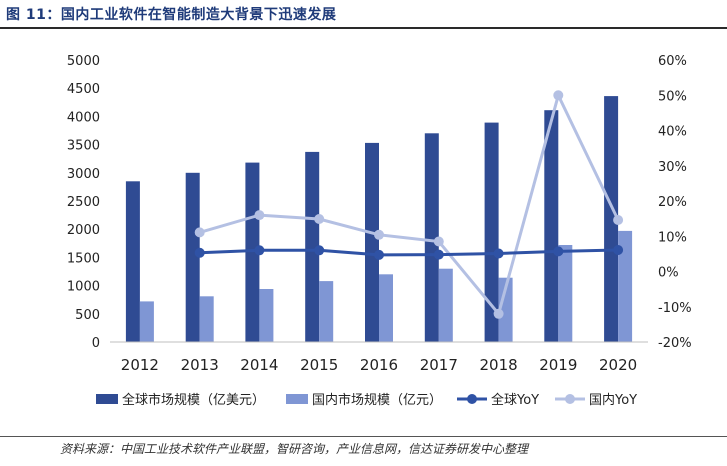 This screenshot has height=466, width=727. I want to click on left-tick-label: 2500, so click(83, 202).